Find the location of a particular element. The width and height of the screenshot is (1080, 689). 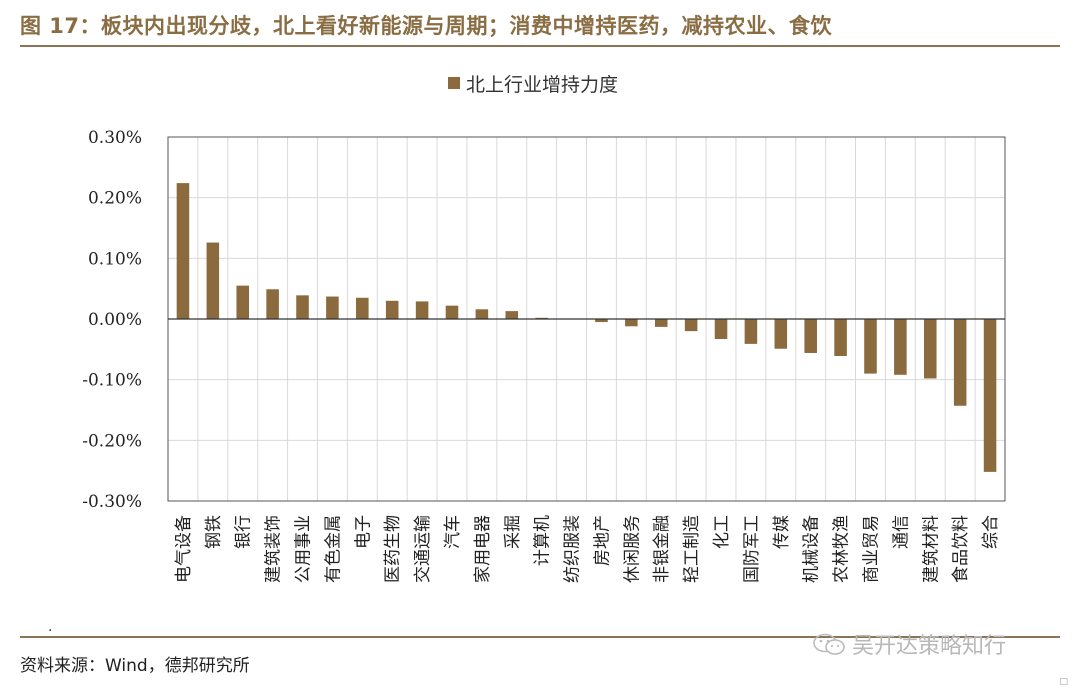

watermark-text: 吴开达策略知行 is located at coordinates (929, 646).